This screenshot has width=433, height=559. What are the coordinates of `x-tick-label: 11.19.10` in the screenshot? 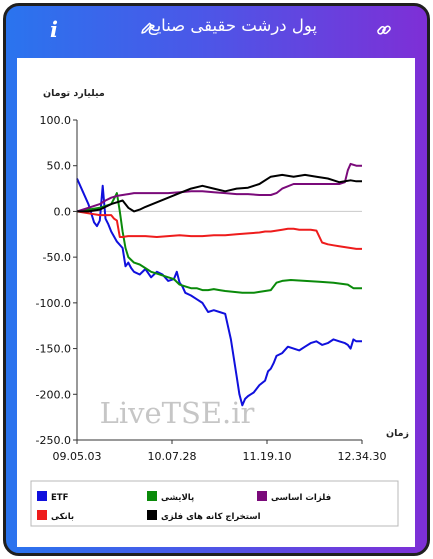 It's located at (267, 456).